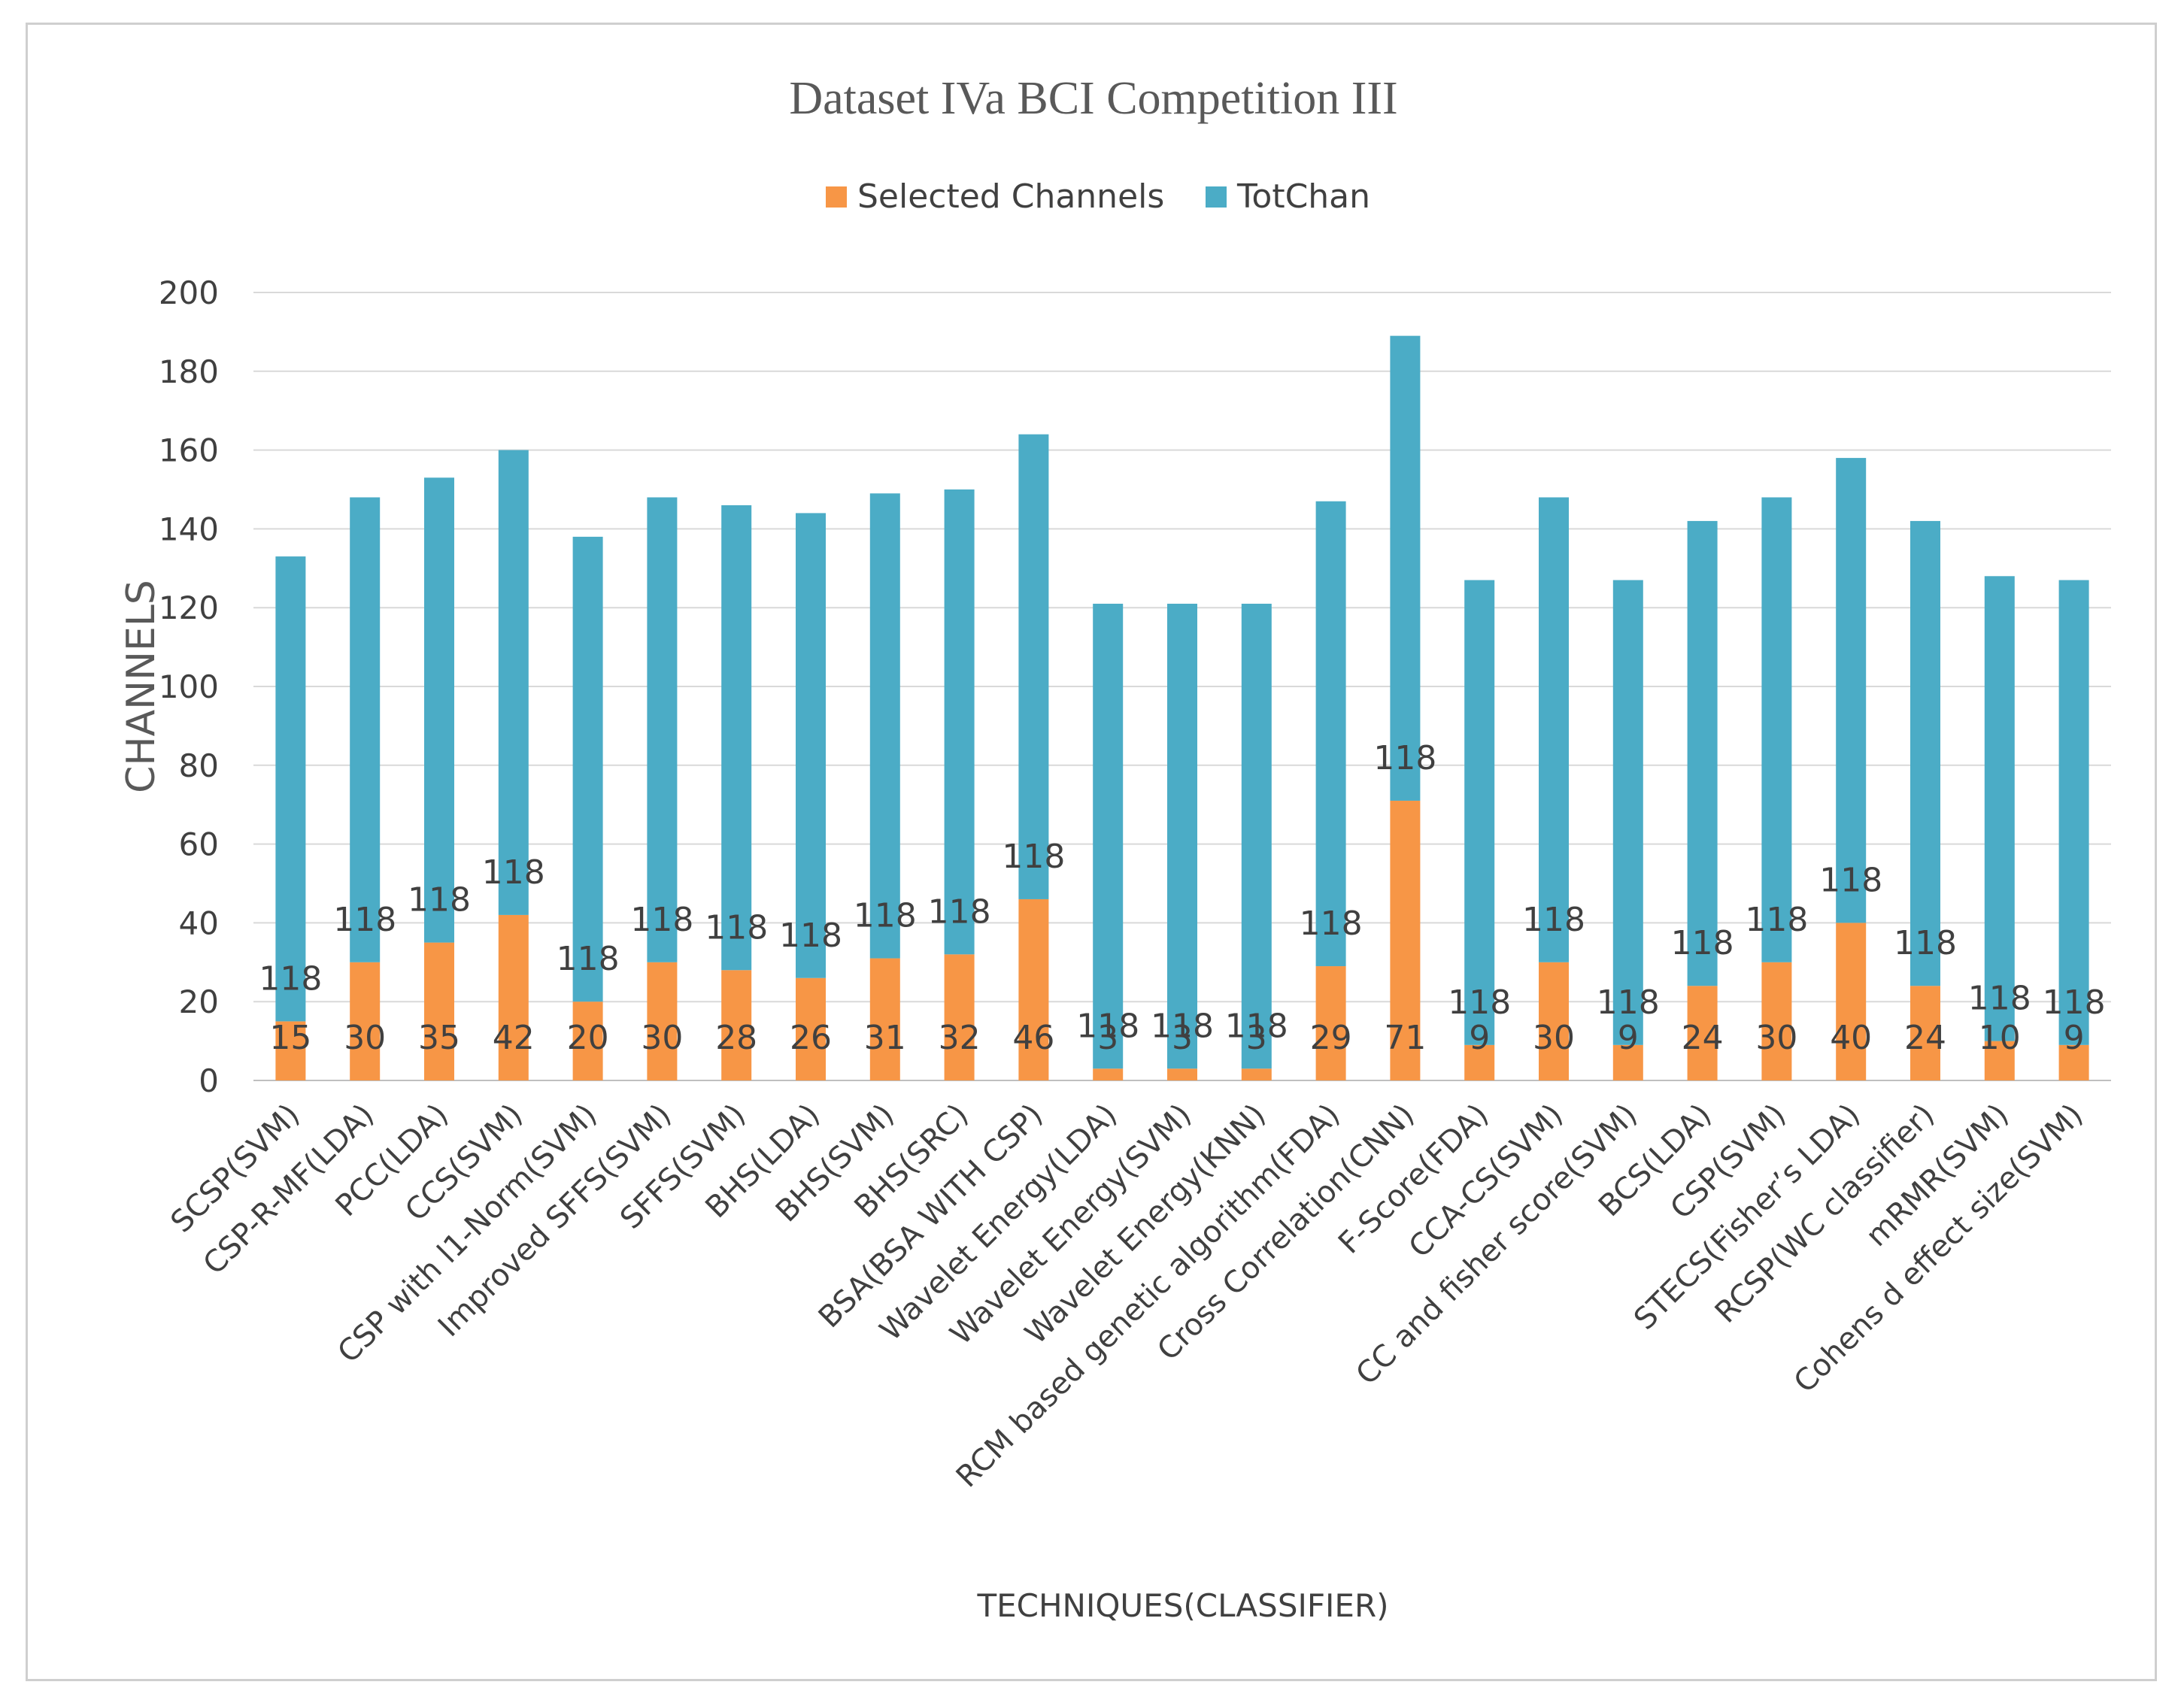  What do you see at coordinates (1010, 196) in the screenshot?
I see `legend-label-selected-channels: Selected Channels` at bounding box center [1010, 196].